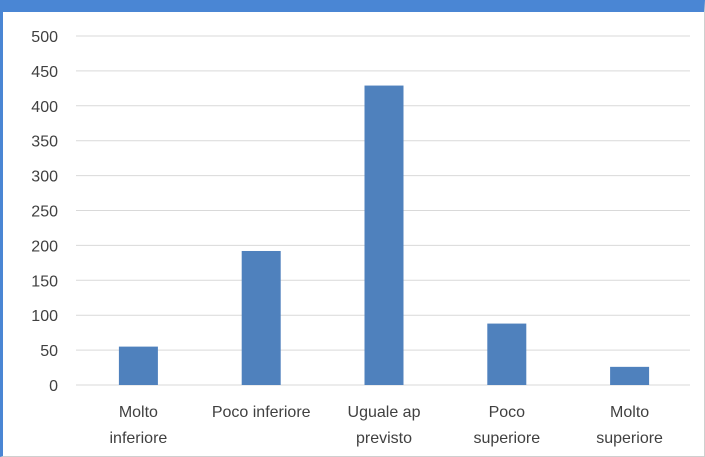  I want to click on y-axis-ticks: 0 50 100 150 200 250 300 350 400 450 500, so click(44, 212).